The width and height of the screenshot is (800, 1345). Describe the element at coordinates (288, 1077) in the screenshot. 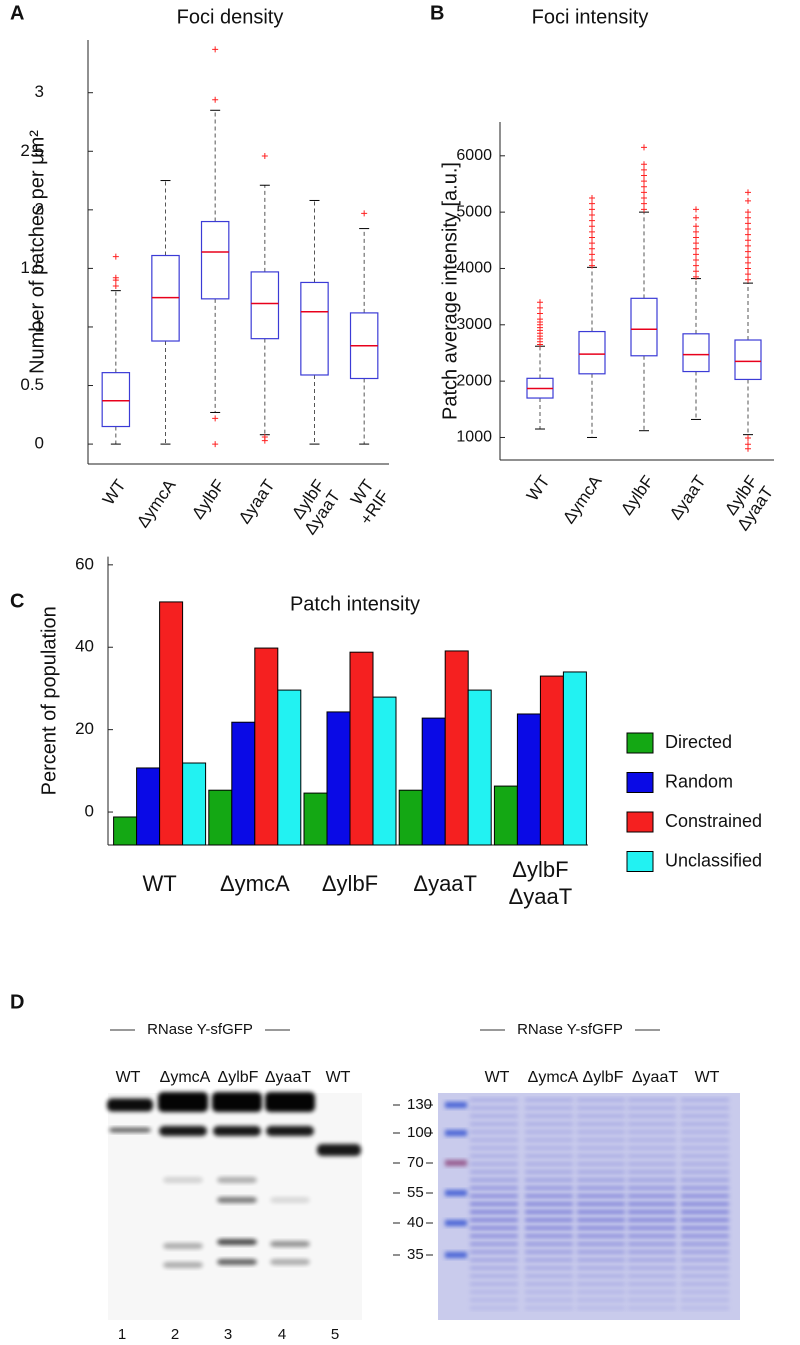

I see `lane-label: ΔyaaT` at that location.